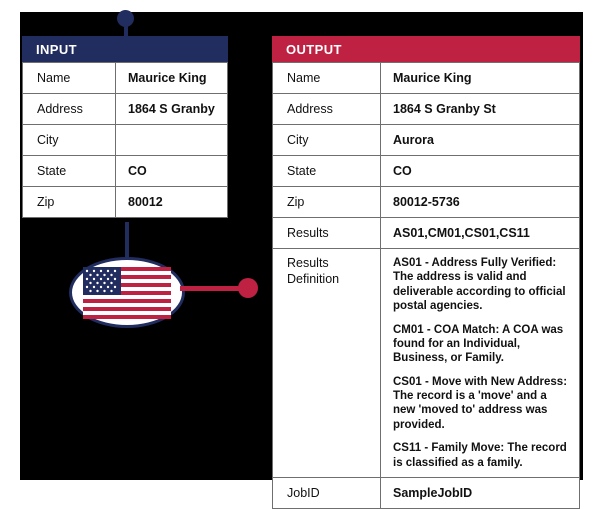  Describe the element at coordinates (326, 140) in the screenshot. I see `output-row-label: City` at that location.